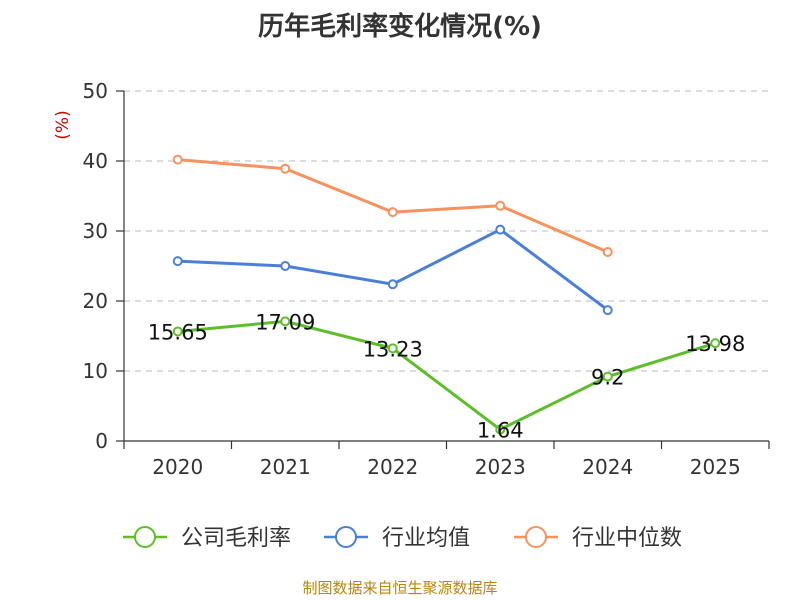  What do you see at coordinates (400, 588) in the screenshot?
I see `source-note: 制图数据来自恒生聚源数据库` at bounding box center [400, 588].